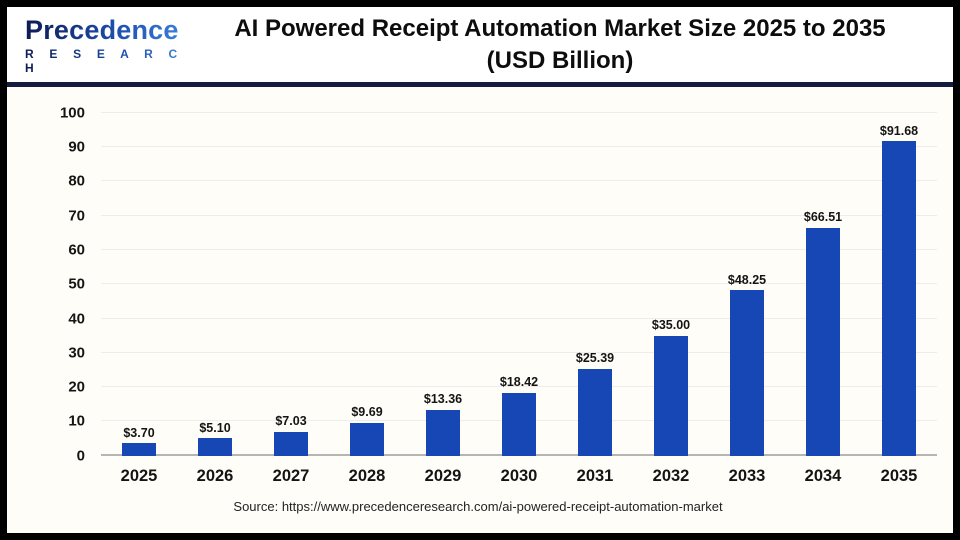 Image resolution: width=960 pixels, height=540 pixels. Describe the element at coordinates (72, 113) in the screenshot. I see `y-tick-label: 100` at that location.